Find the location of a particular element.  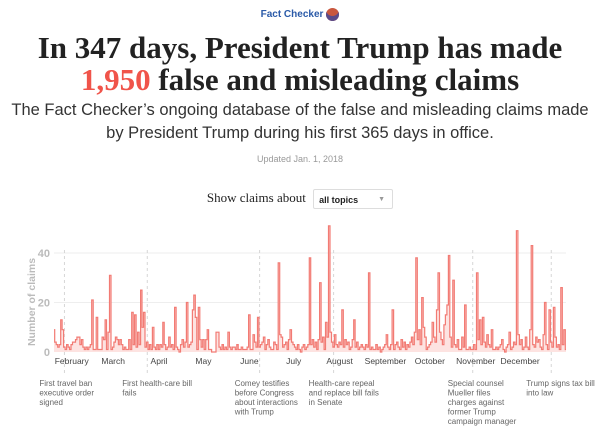

topic-select: all topics ▼ is located at coordinates (353, 199).